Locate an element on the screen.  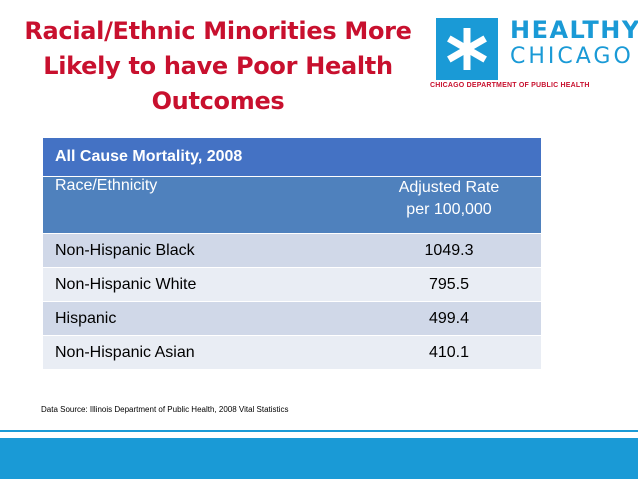
title-line-3: Outcomes is located at coordinates (218, 101).